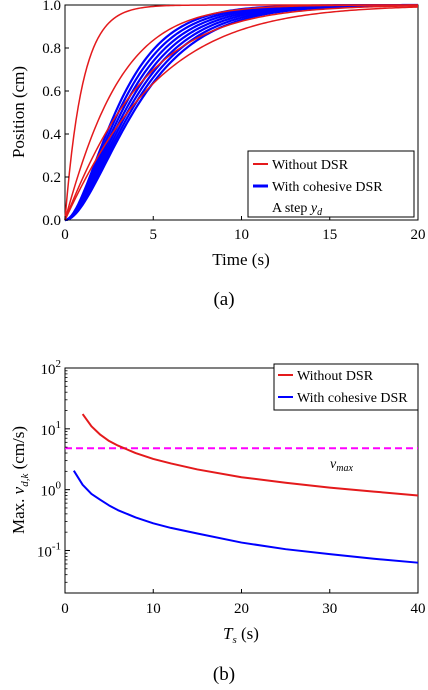  What do you see at coordinates (49, 550) in the screenshot?
I see `y-tick-label-b-1: 10⁻¹` at bounding box center [49, 550].